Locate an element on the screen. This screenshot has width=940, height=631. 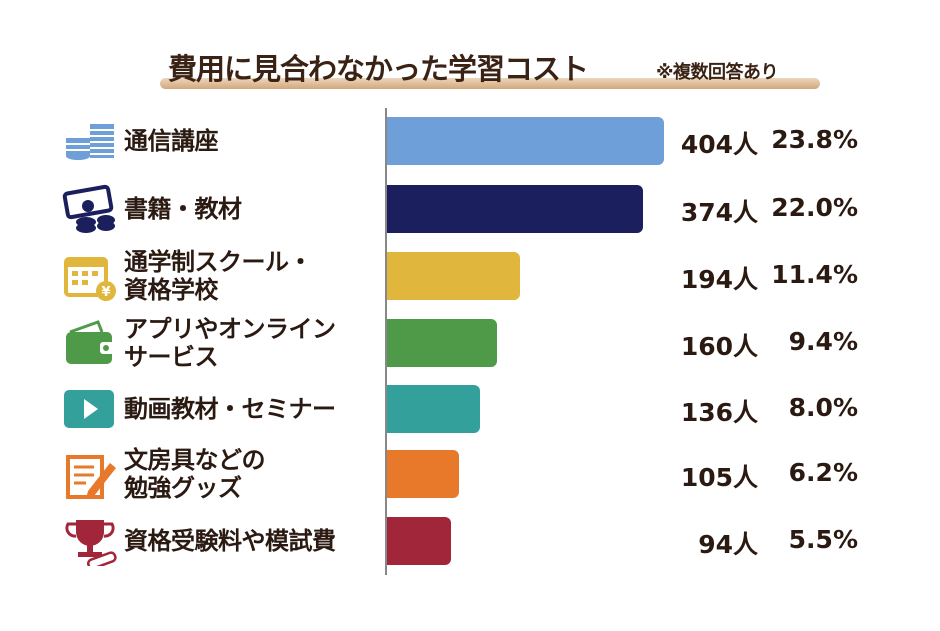
percent-label-apps: 9.4% is located at coordinates (823, 341).